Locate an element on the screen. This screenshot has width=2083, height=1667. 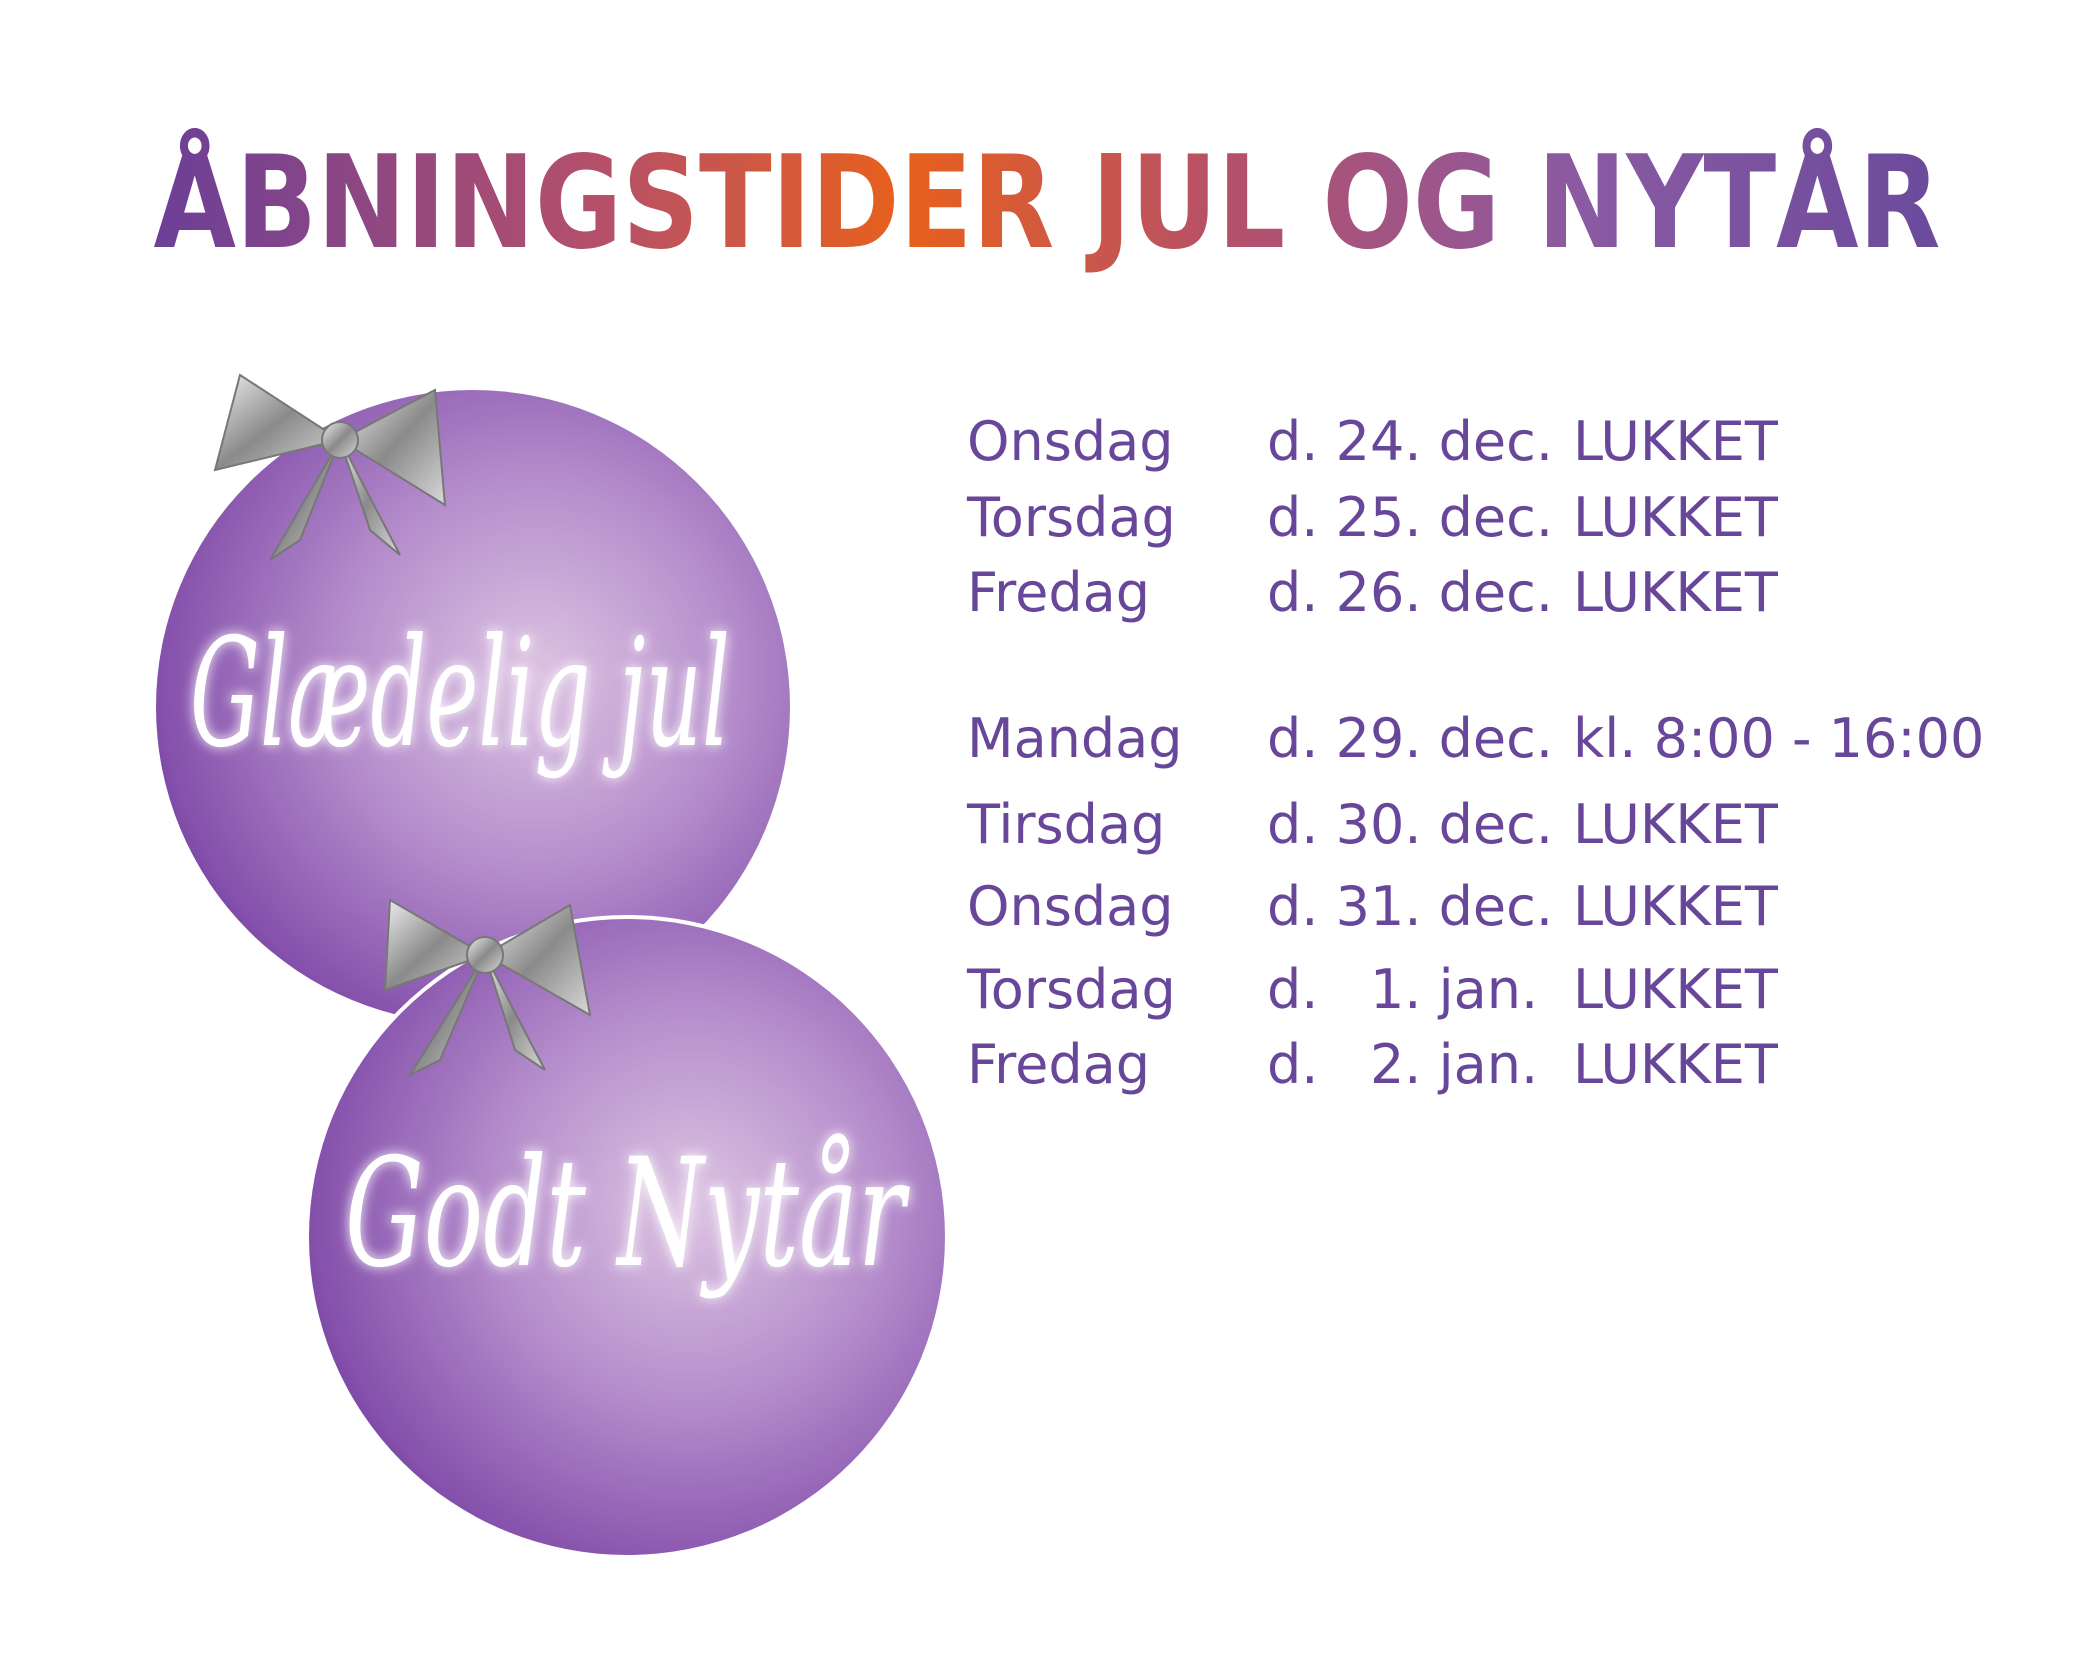
schedule-date: d. 2. jan. is located at coordinates (1402, 1064).